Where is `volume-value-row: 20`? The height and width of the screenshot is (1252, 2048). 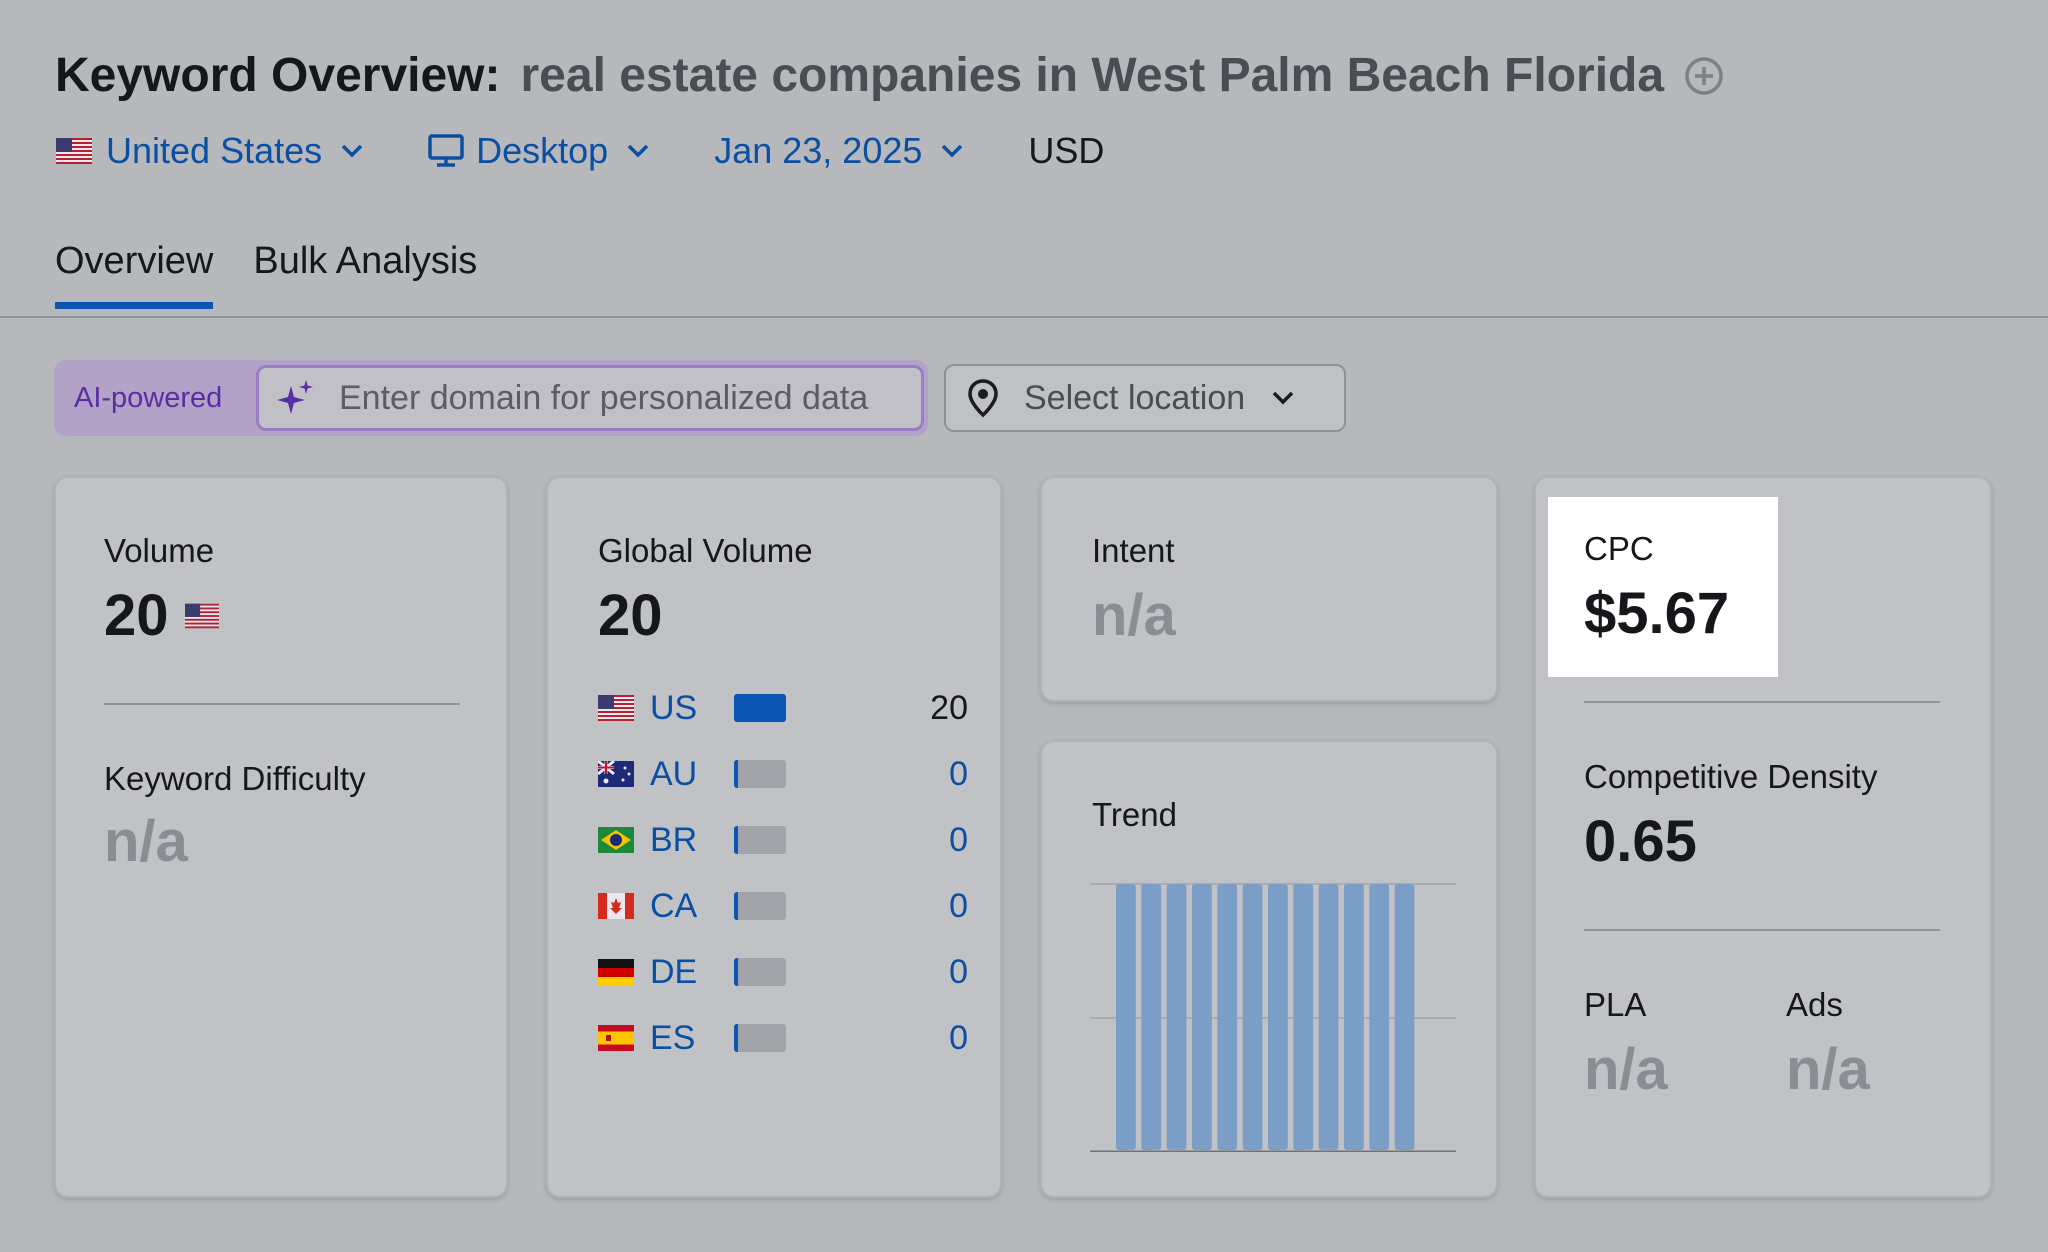
volume-value-row: 20 is located at coordinates (161, 615).